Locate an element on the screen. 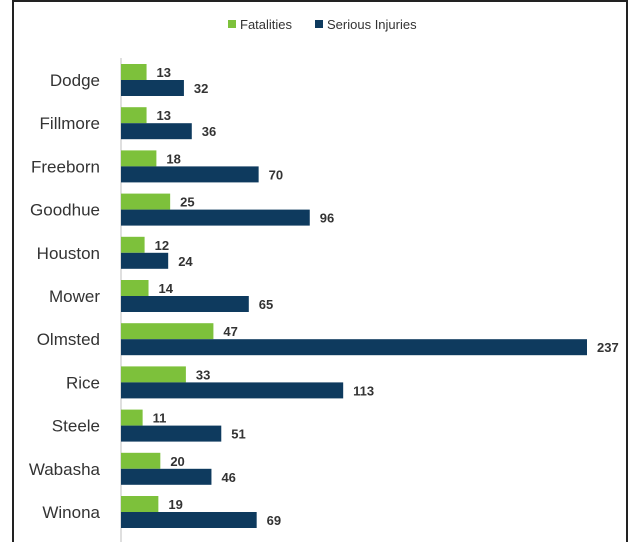 The width and height of the screenshot is (630, 547). category-label: Goodhue is located at coordinates (65, 210).